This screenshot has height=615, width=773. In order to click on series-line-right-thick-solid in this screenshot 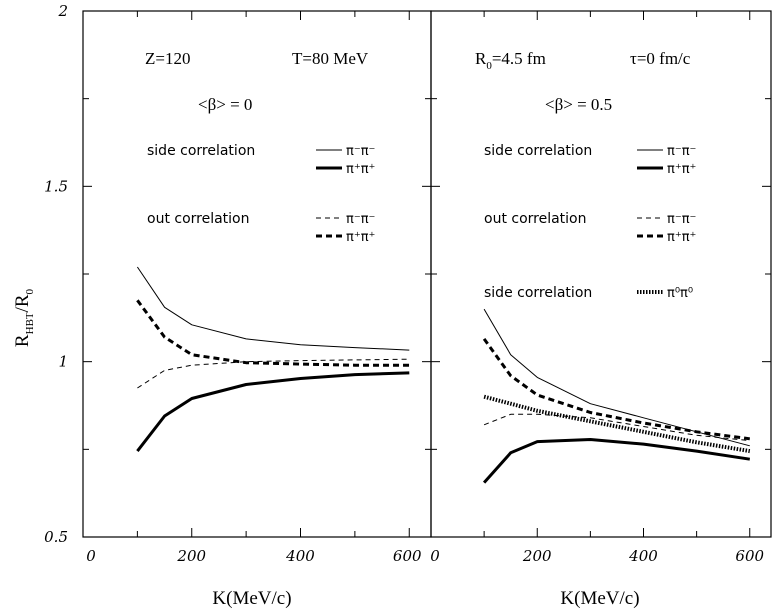, I will do `click(616, 461)`.